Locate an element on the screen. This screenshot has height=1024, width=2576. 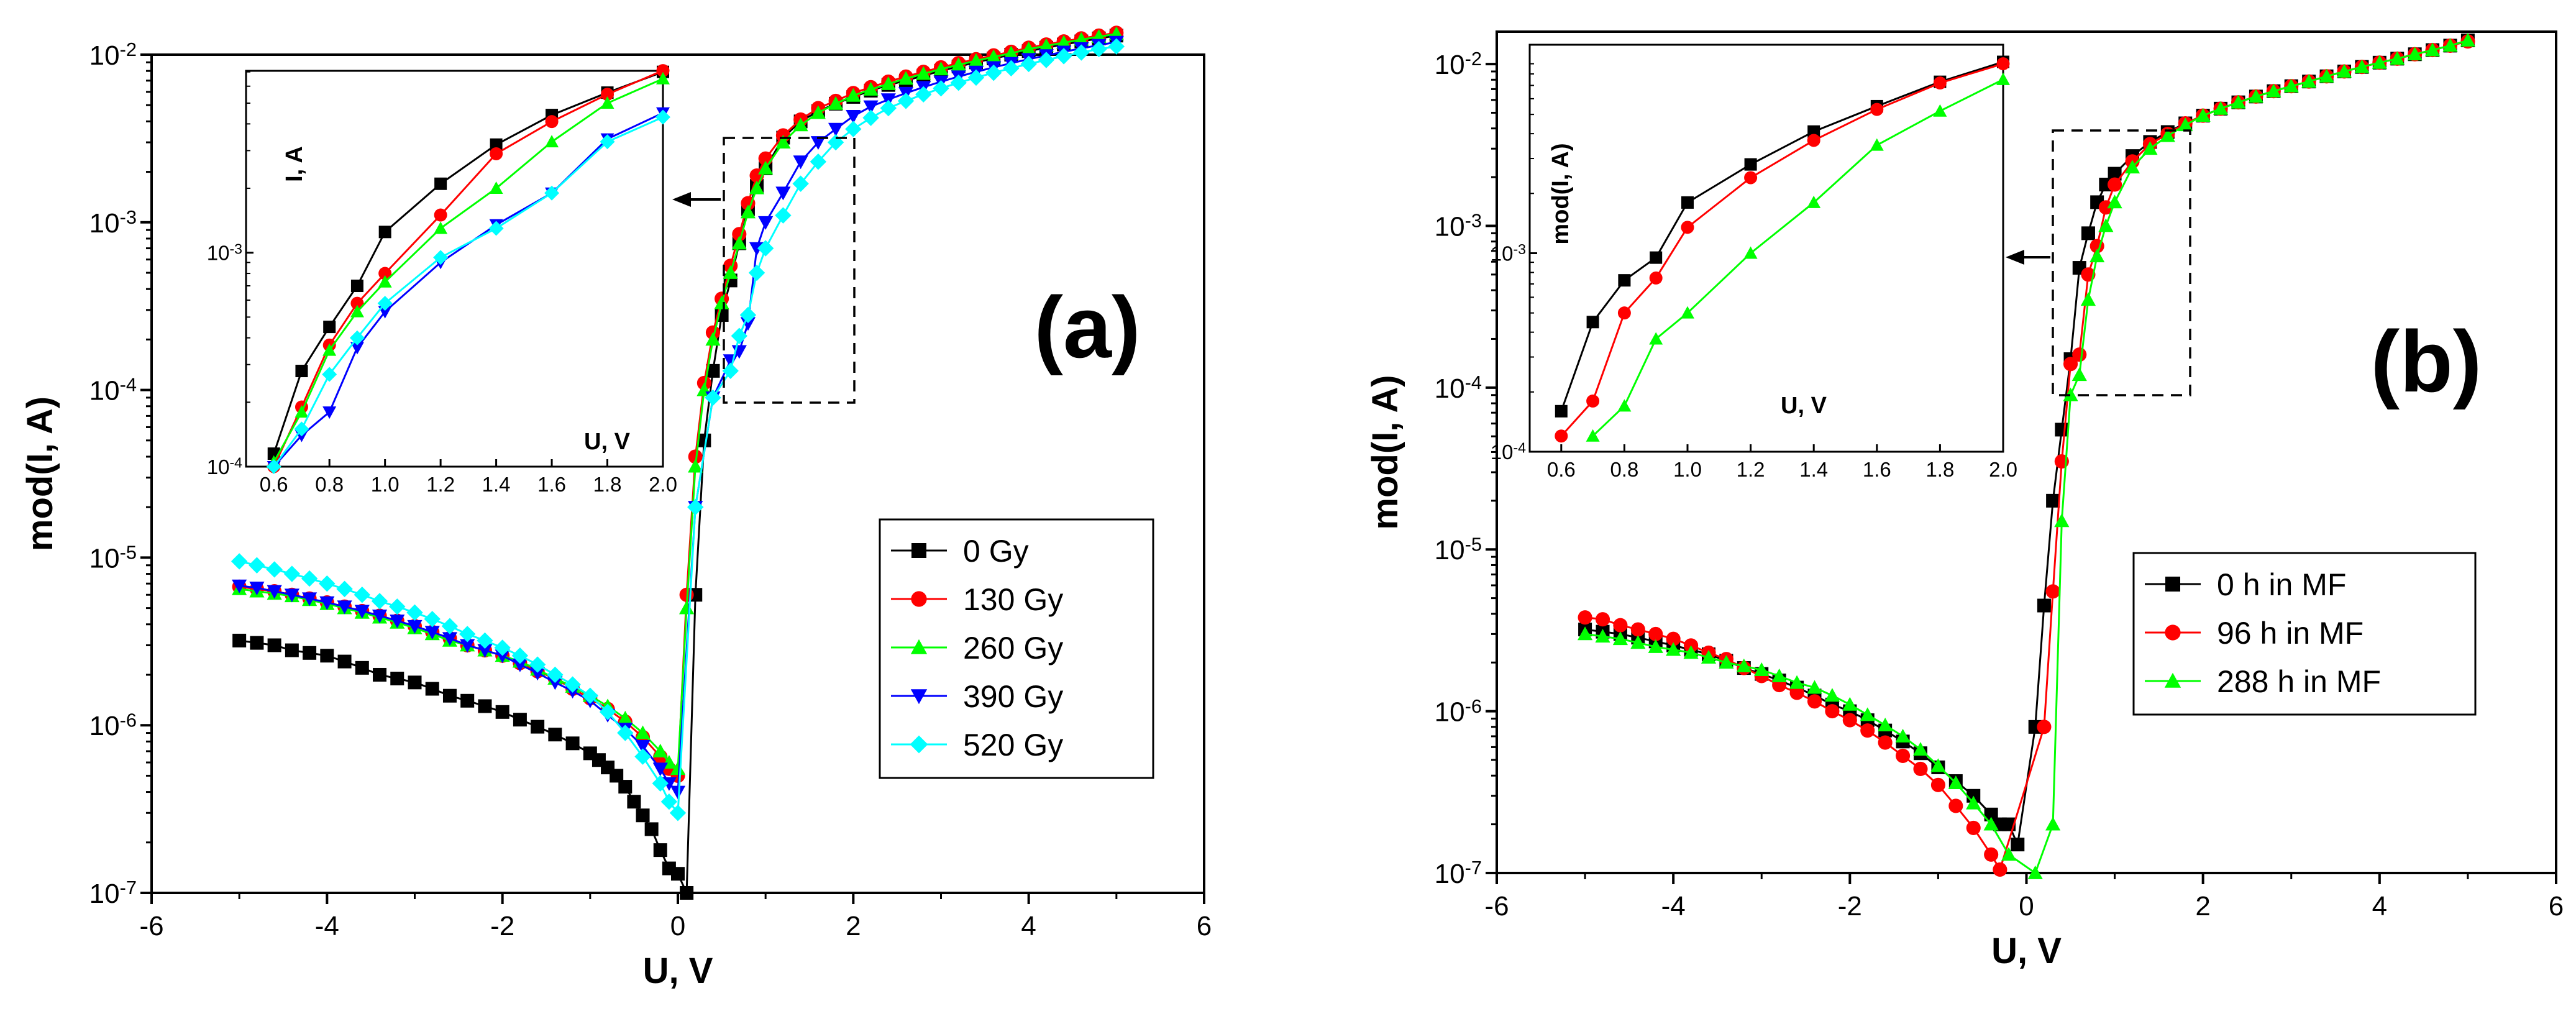
panel-a-y-tick-label: 10⁻³ is located at coordinates (113, 222).